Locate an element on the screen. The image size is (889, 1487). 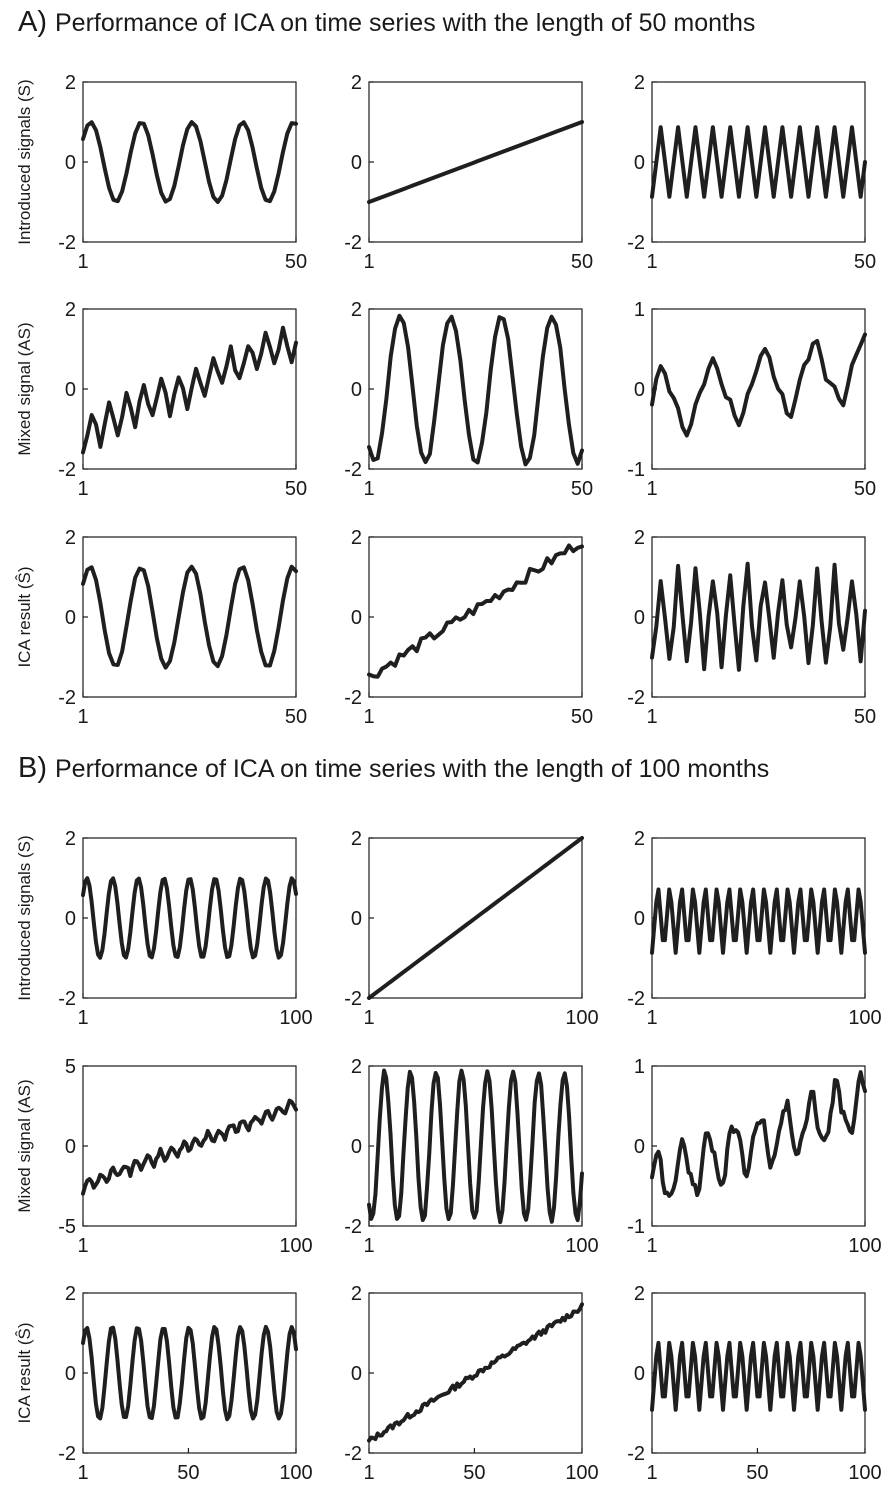
subplot-a-r2-c1: -2 0 2 1 50 Mixed signal (AS) is located at coordinates (161, 399).